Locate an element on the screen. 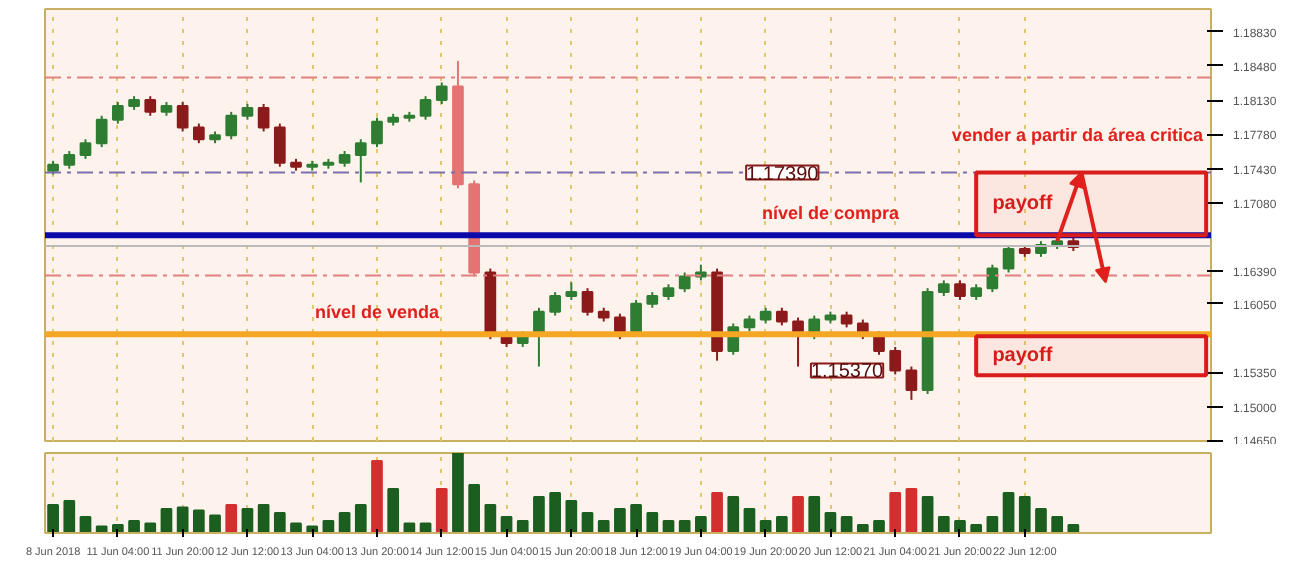 The height and width of the screenshot is (568, 1298). annotation: nível de compra is located at coordinates (831, 213).